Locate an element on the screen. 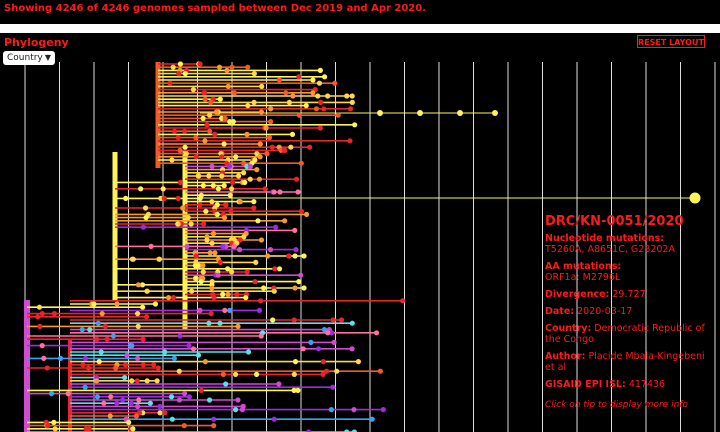 The height and width of the screenshot is (432, 720). color-select: Country ▼ is located at coordinates (29, 58).